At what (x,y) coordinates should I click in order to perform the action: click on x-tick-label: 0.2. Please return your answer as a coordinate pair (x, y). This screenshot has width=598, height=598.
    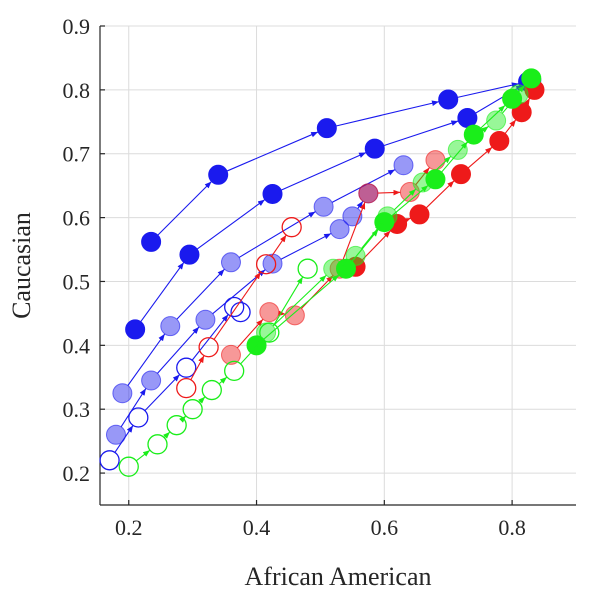
    Looking at the image, I should click on (129, 527).